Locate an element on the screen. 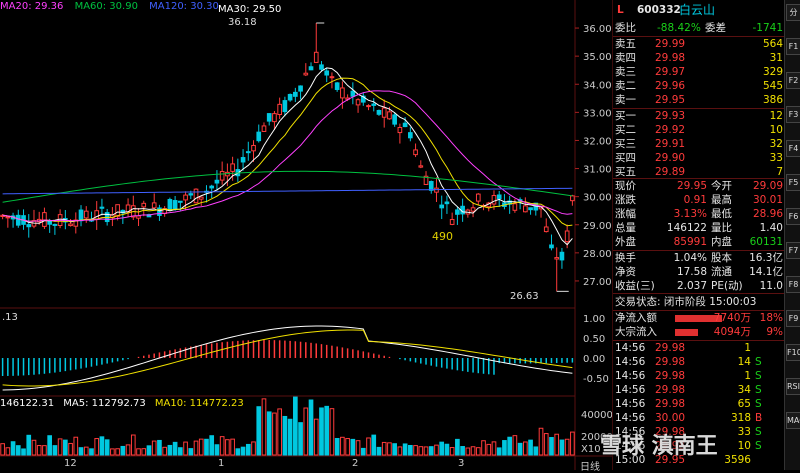 This screenshot has width=800, height=473. ma60-label: MA60: 30.90 is located at coordinates (106, 6).